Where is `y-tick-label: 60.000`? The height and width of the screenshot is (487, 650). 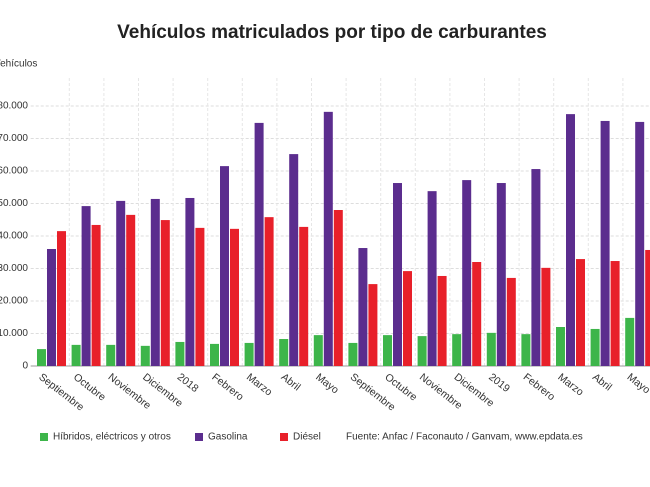 y-tick-label: 60.000 is located at coordinates (14, 171).